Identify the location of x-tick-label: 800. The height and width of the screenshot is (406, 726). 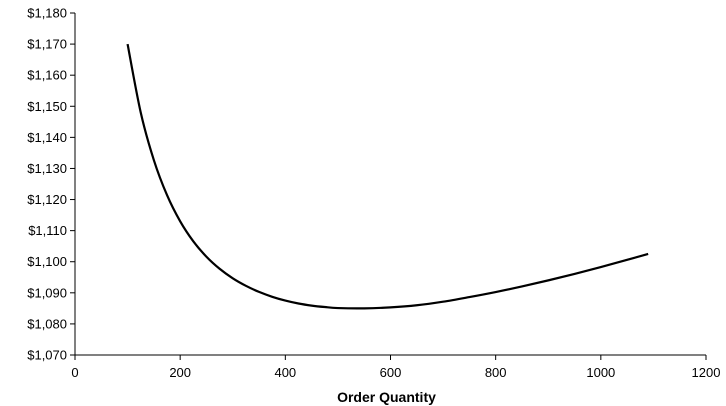
(496, 372).